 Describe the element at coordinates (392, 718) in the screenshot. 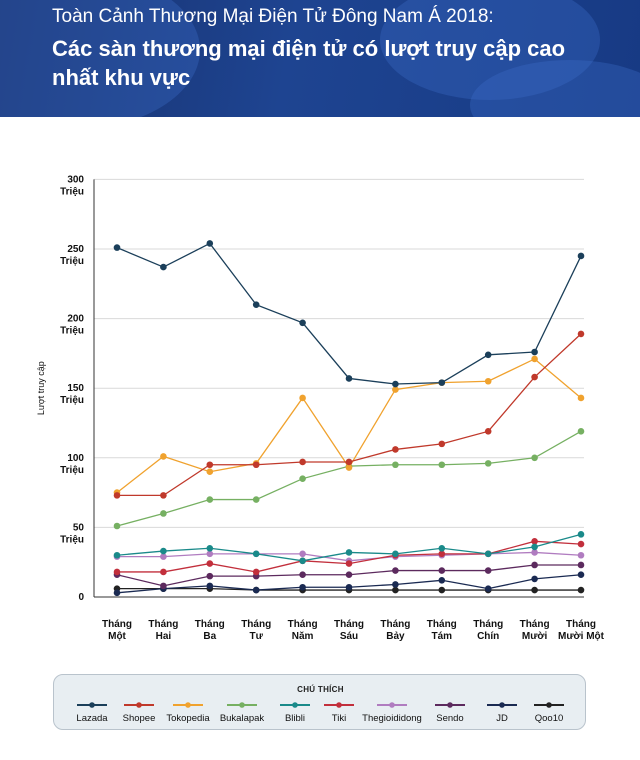

I see `legend-label: Thegioididong` at that location.